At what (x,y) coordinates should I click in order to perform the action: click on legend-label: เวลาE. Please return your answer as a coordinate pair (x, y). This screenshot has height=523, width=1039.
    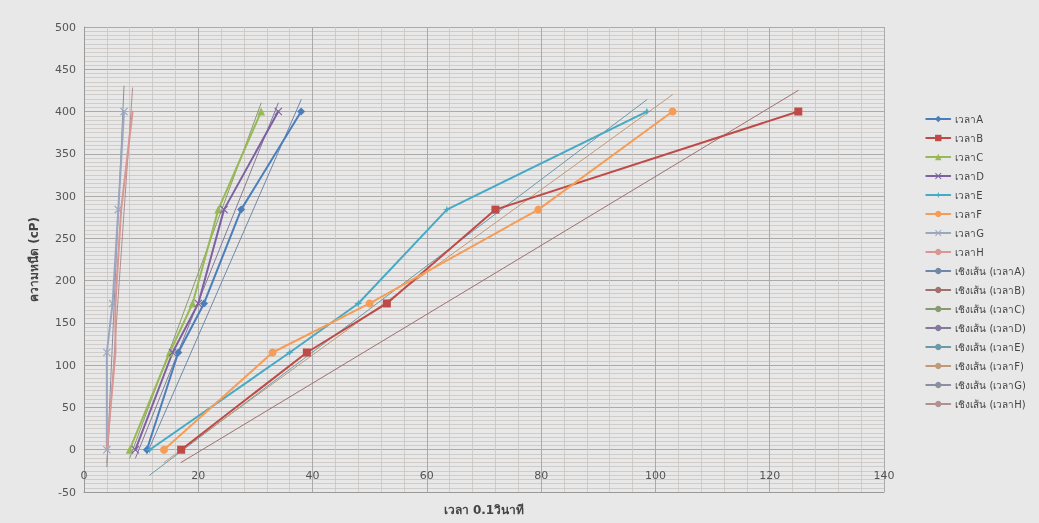
    Looking at the image, I should click on (969, 195).